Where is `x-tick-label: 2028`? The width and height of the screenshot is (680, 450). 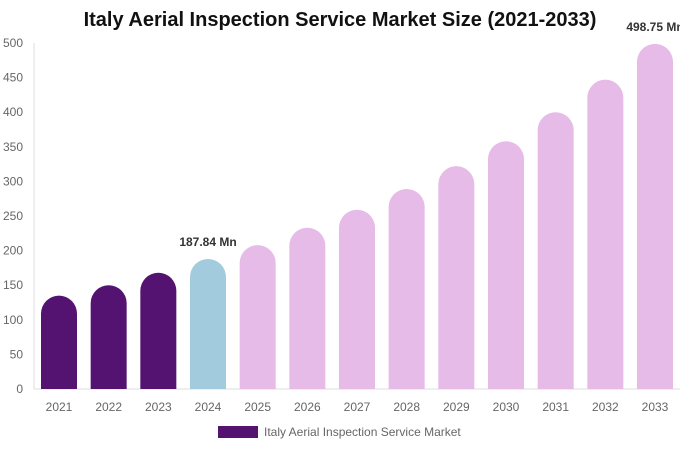 x-tick-label: 2028 is located at coordinates (406, 407).